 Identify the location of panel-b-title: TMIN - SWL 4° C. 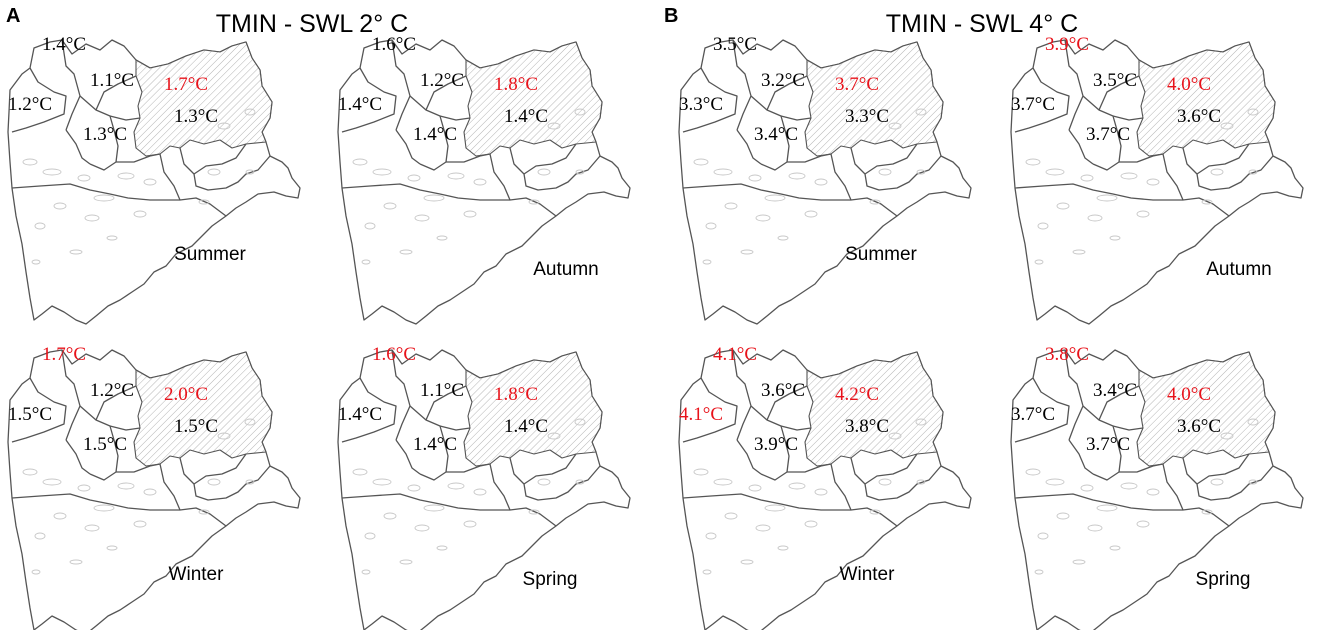
(982, 24).